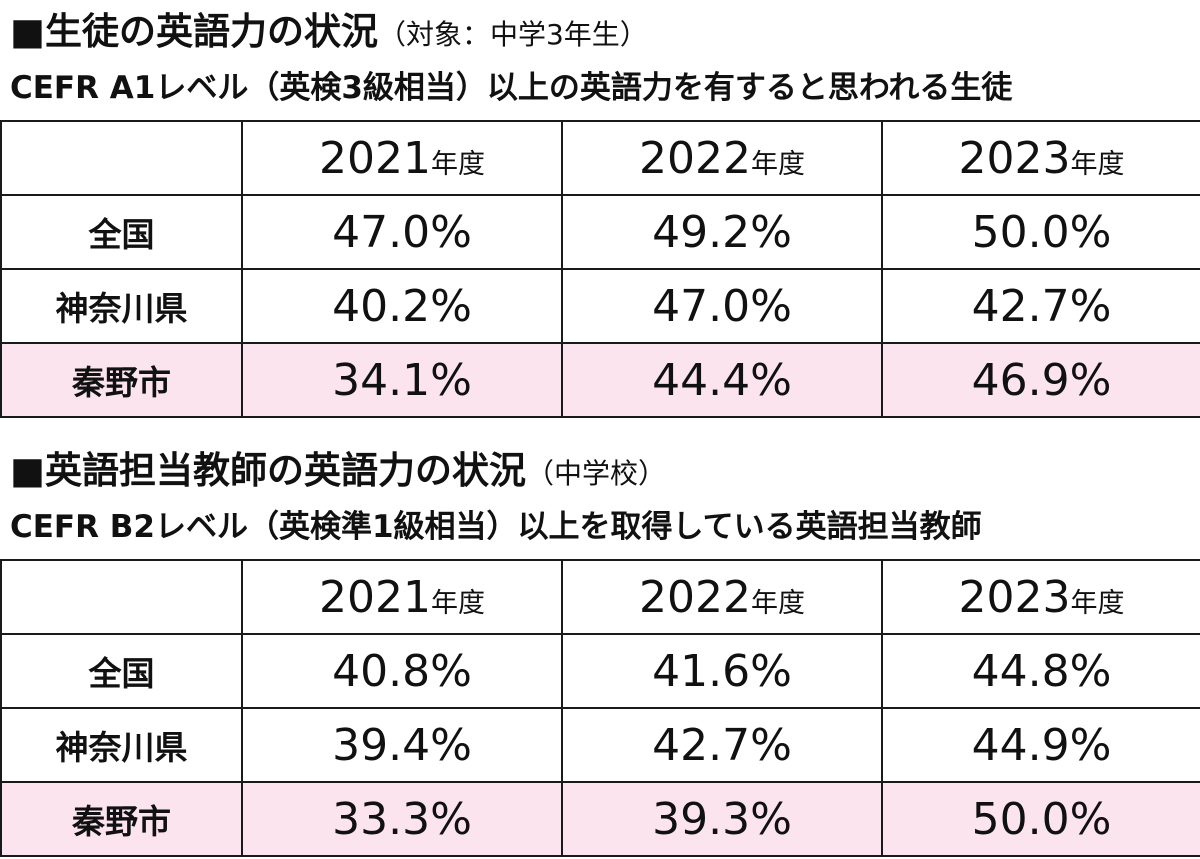 The height and width of the screenshot is (859, 1200). I want to click on title-sub: （対象：中学3年生）, so click(512, 34).